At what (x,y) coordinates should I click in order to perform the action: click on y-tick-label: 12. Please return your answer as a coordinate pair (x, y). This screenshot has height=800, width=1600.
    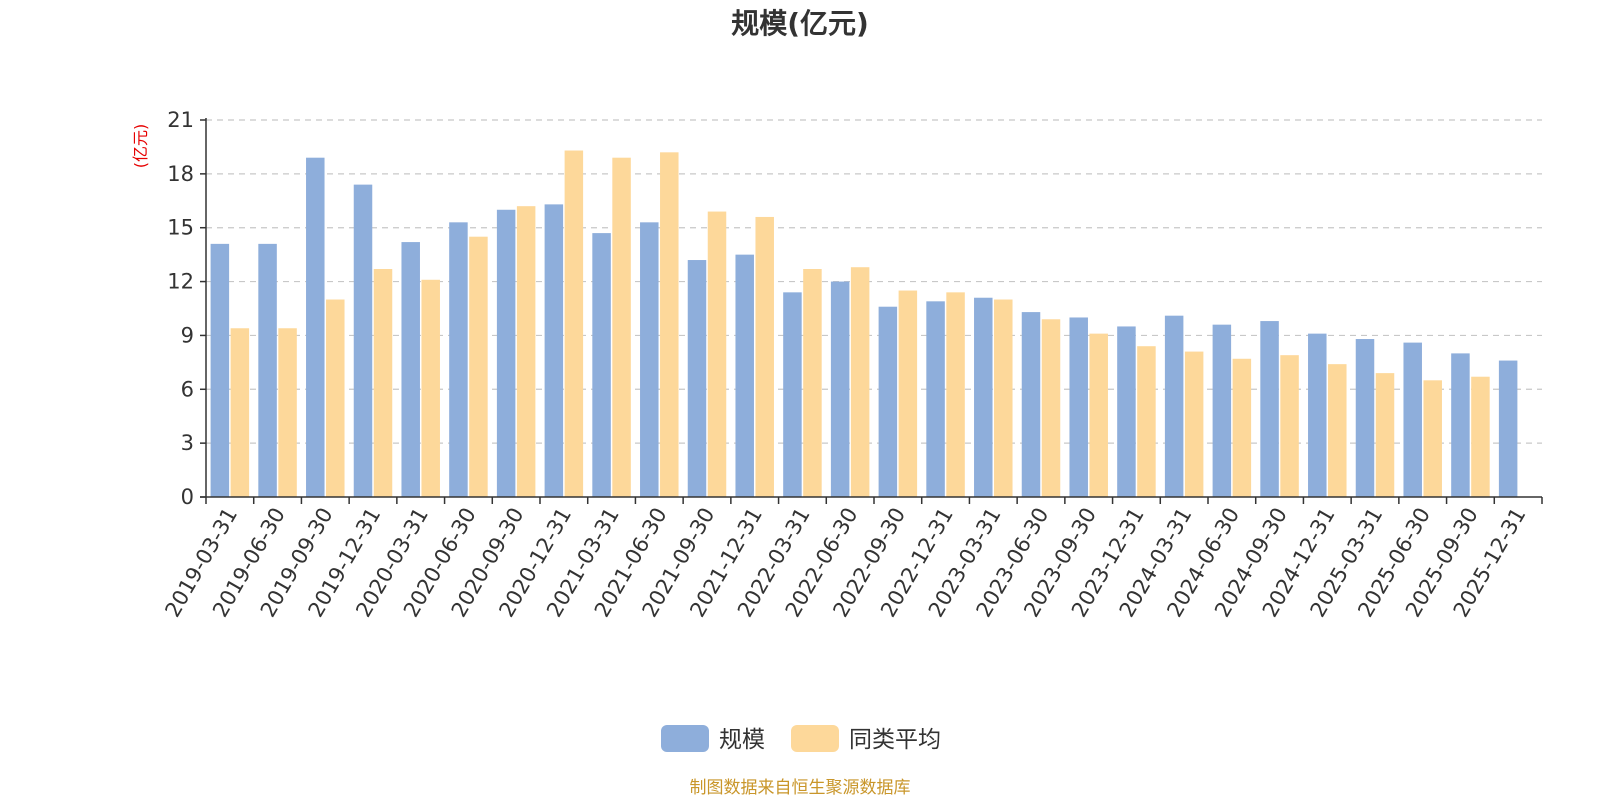
    Looking at the image, I should click on (180, 282).